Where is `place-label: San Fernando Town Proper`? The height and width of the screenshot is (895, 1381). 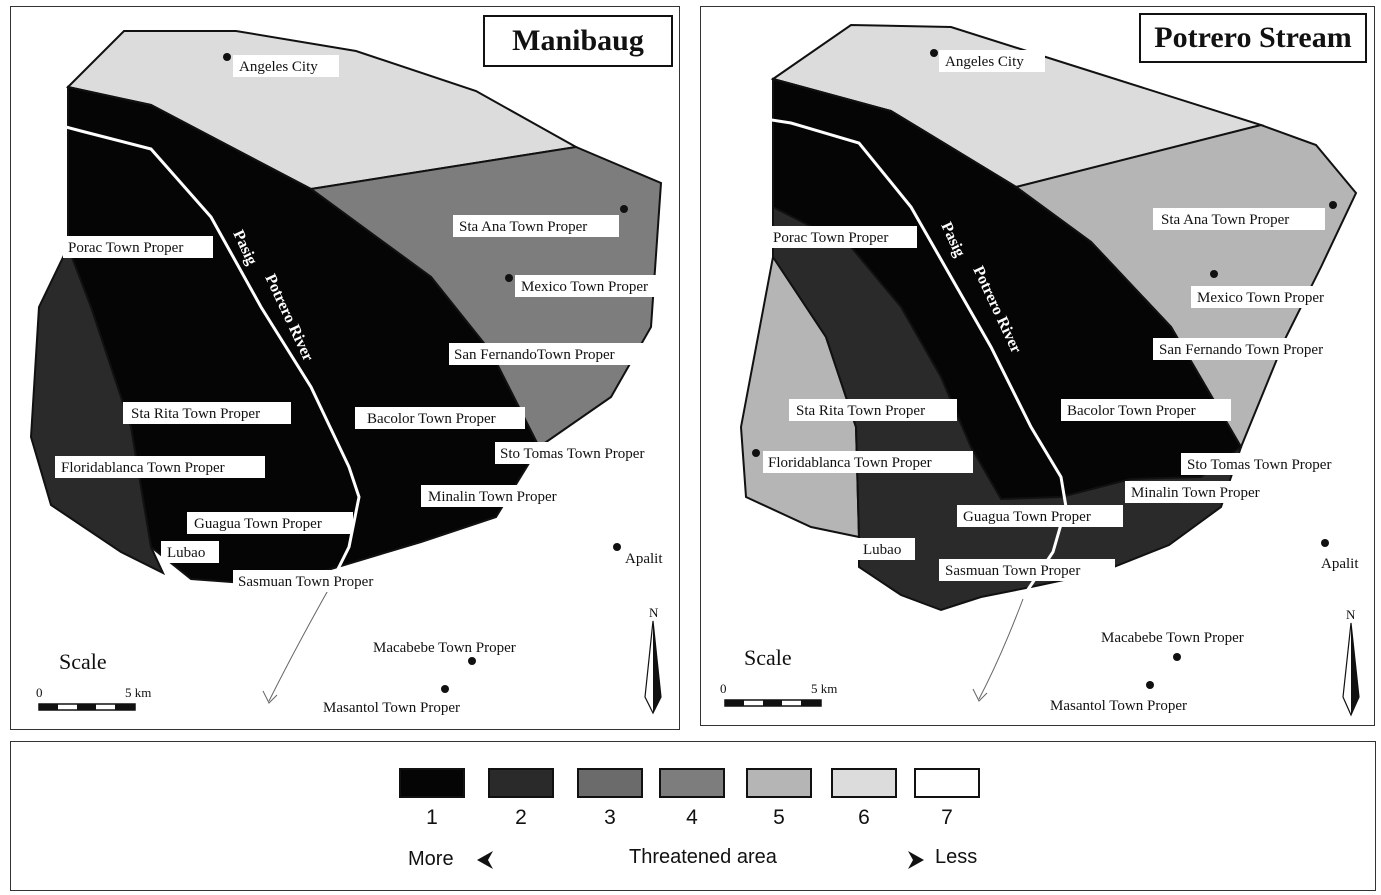
place-label: San Fernando Town Proper is located at coordinates (1241, 350).